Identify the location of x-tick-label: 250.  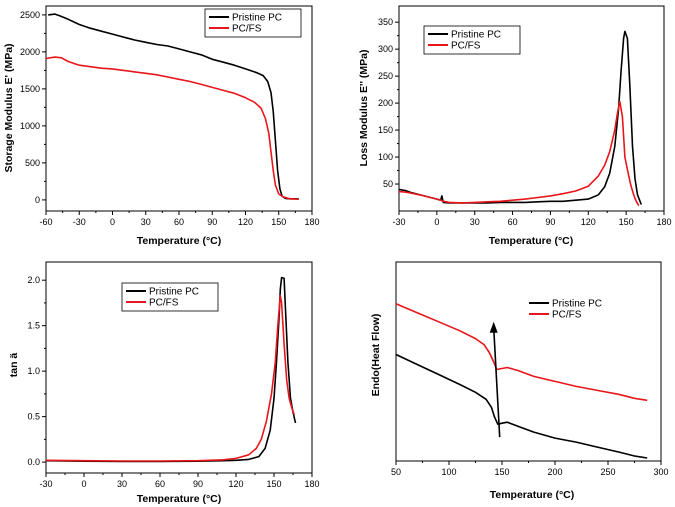
(607, 472).